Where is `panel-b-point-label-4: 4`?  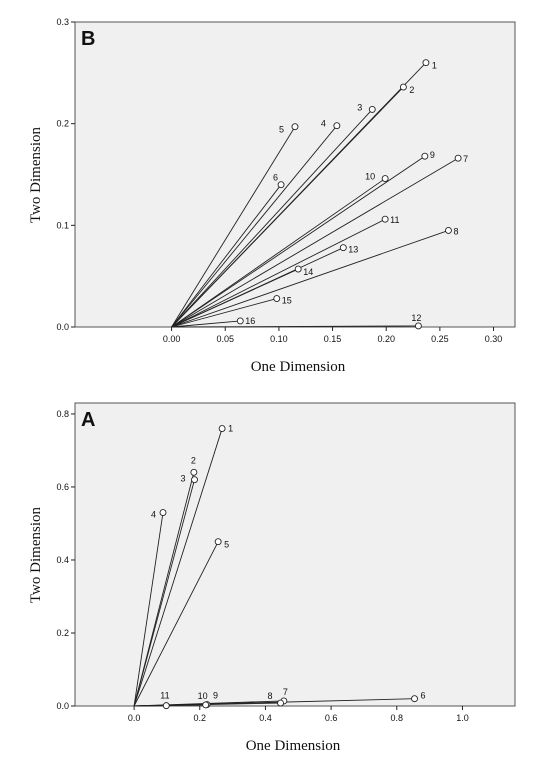
panel-b-point-label-4: 4 is located at coordinates (323, 124).